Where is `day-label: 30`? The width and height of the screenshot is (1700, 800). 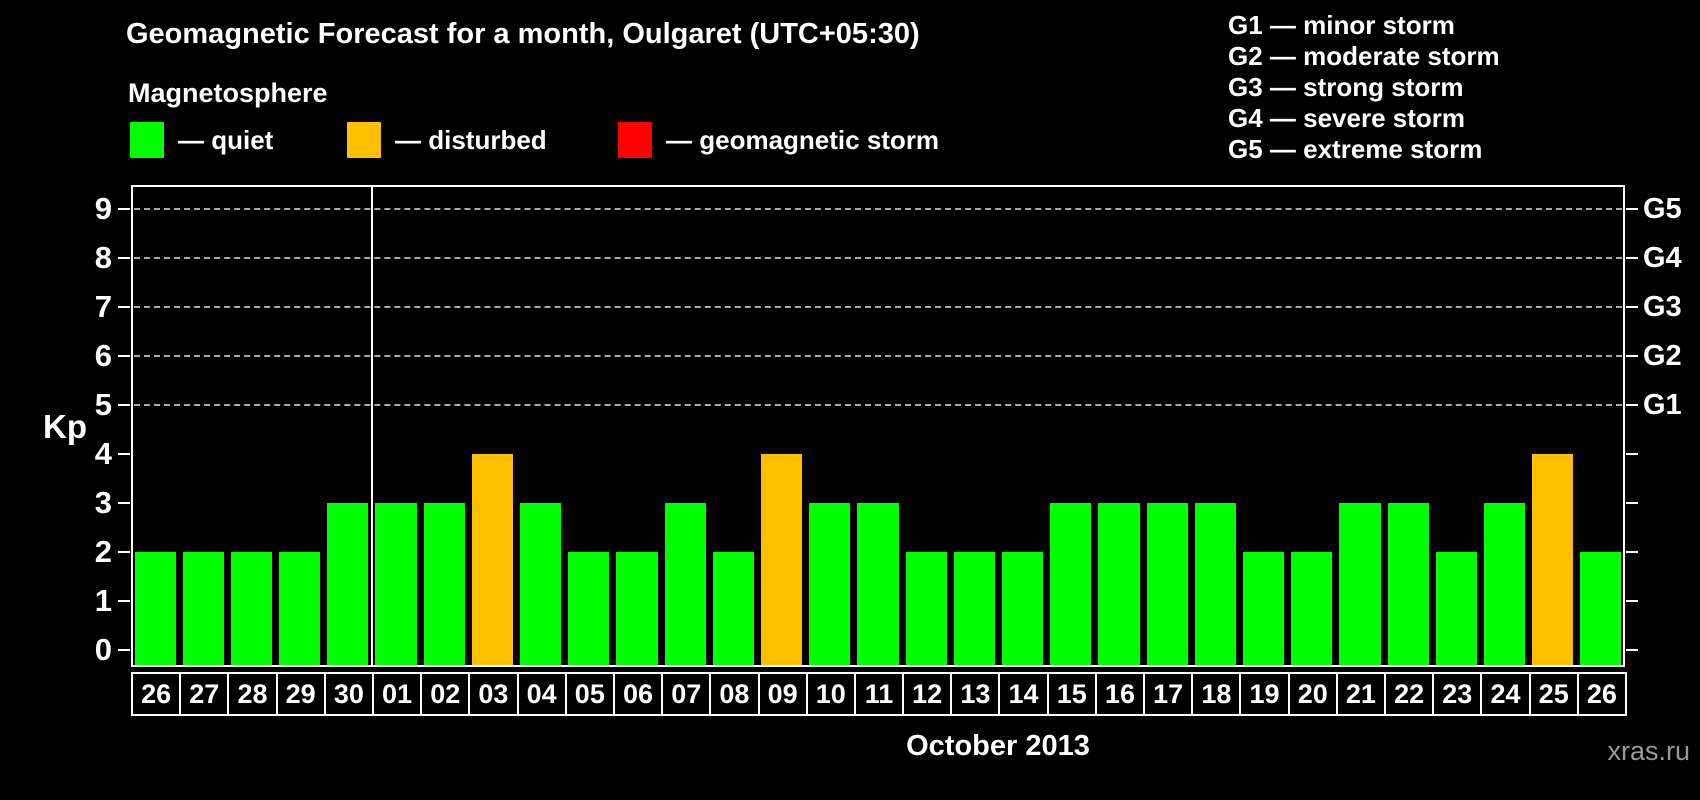 day-label: 30 is located at coordinates (348, 694).